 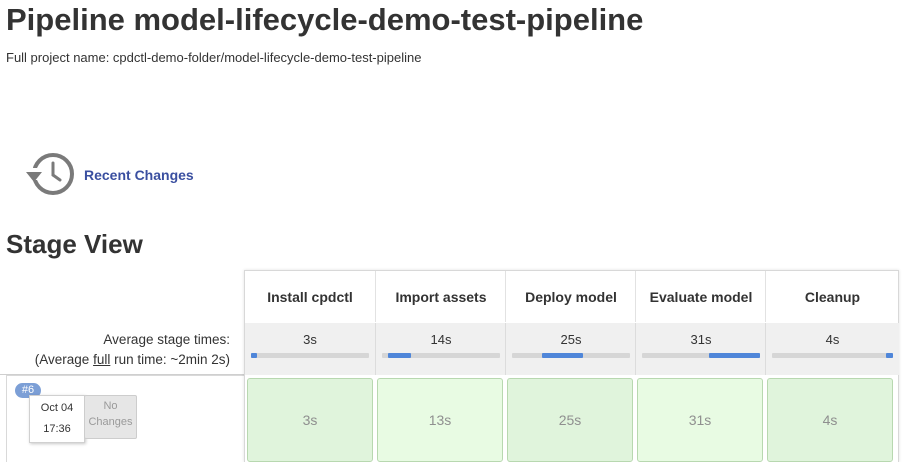 What do you see at coordinates (74, 244) in the screenshot?
I see `stage-view-title: Stage View` at bounding box center [74, 244].